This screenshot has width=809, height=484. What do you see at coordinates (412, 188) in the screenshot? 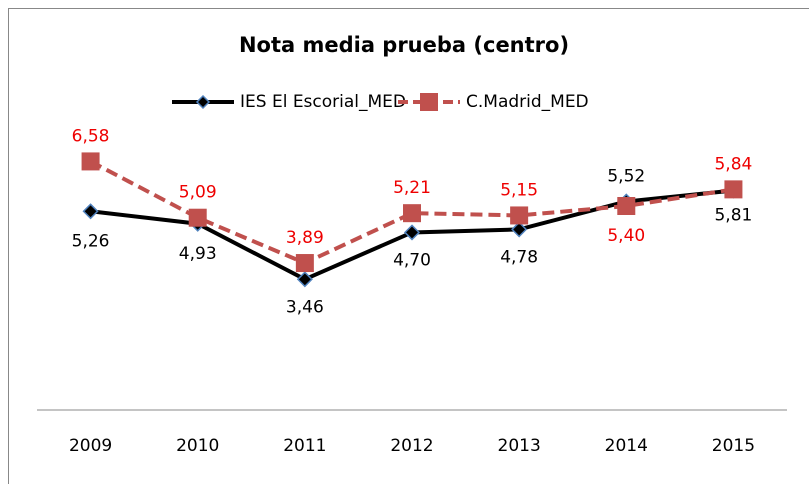
I see `data-label: 5,21` at bounding box center [412, 188].